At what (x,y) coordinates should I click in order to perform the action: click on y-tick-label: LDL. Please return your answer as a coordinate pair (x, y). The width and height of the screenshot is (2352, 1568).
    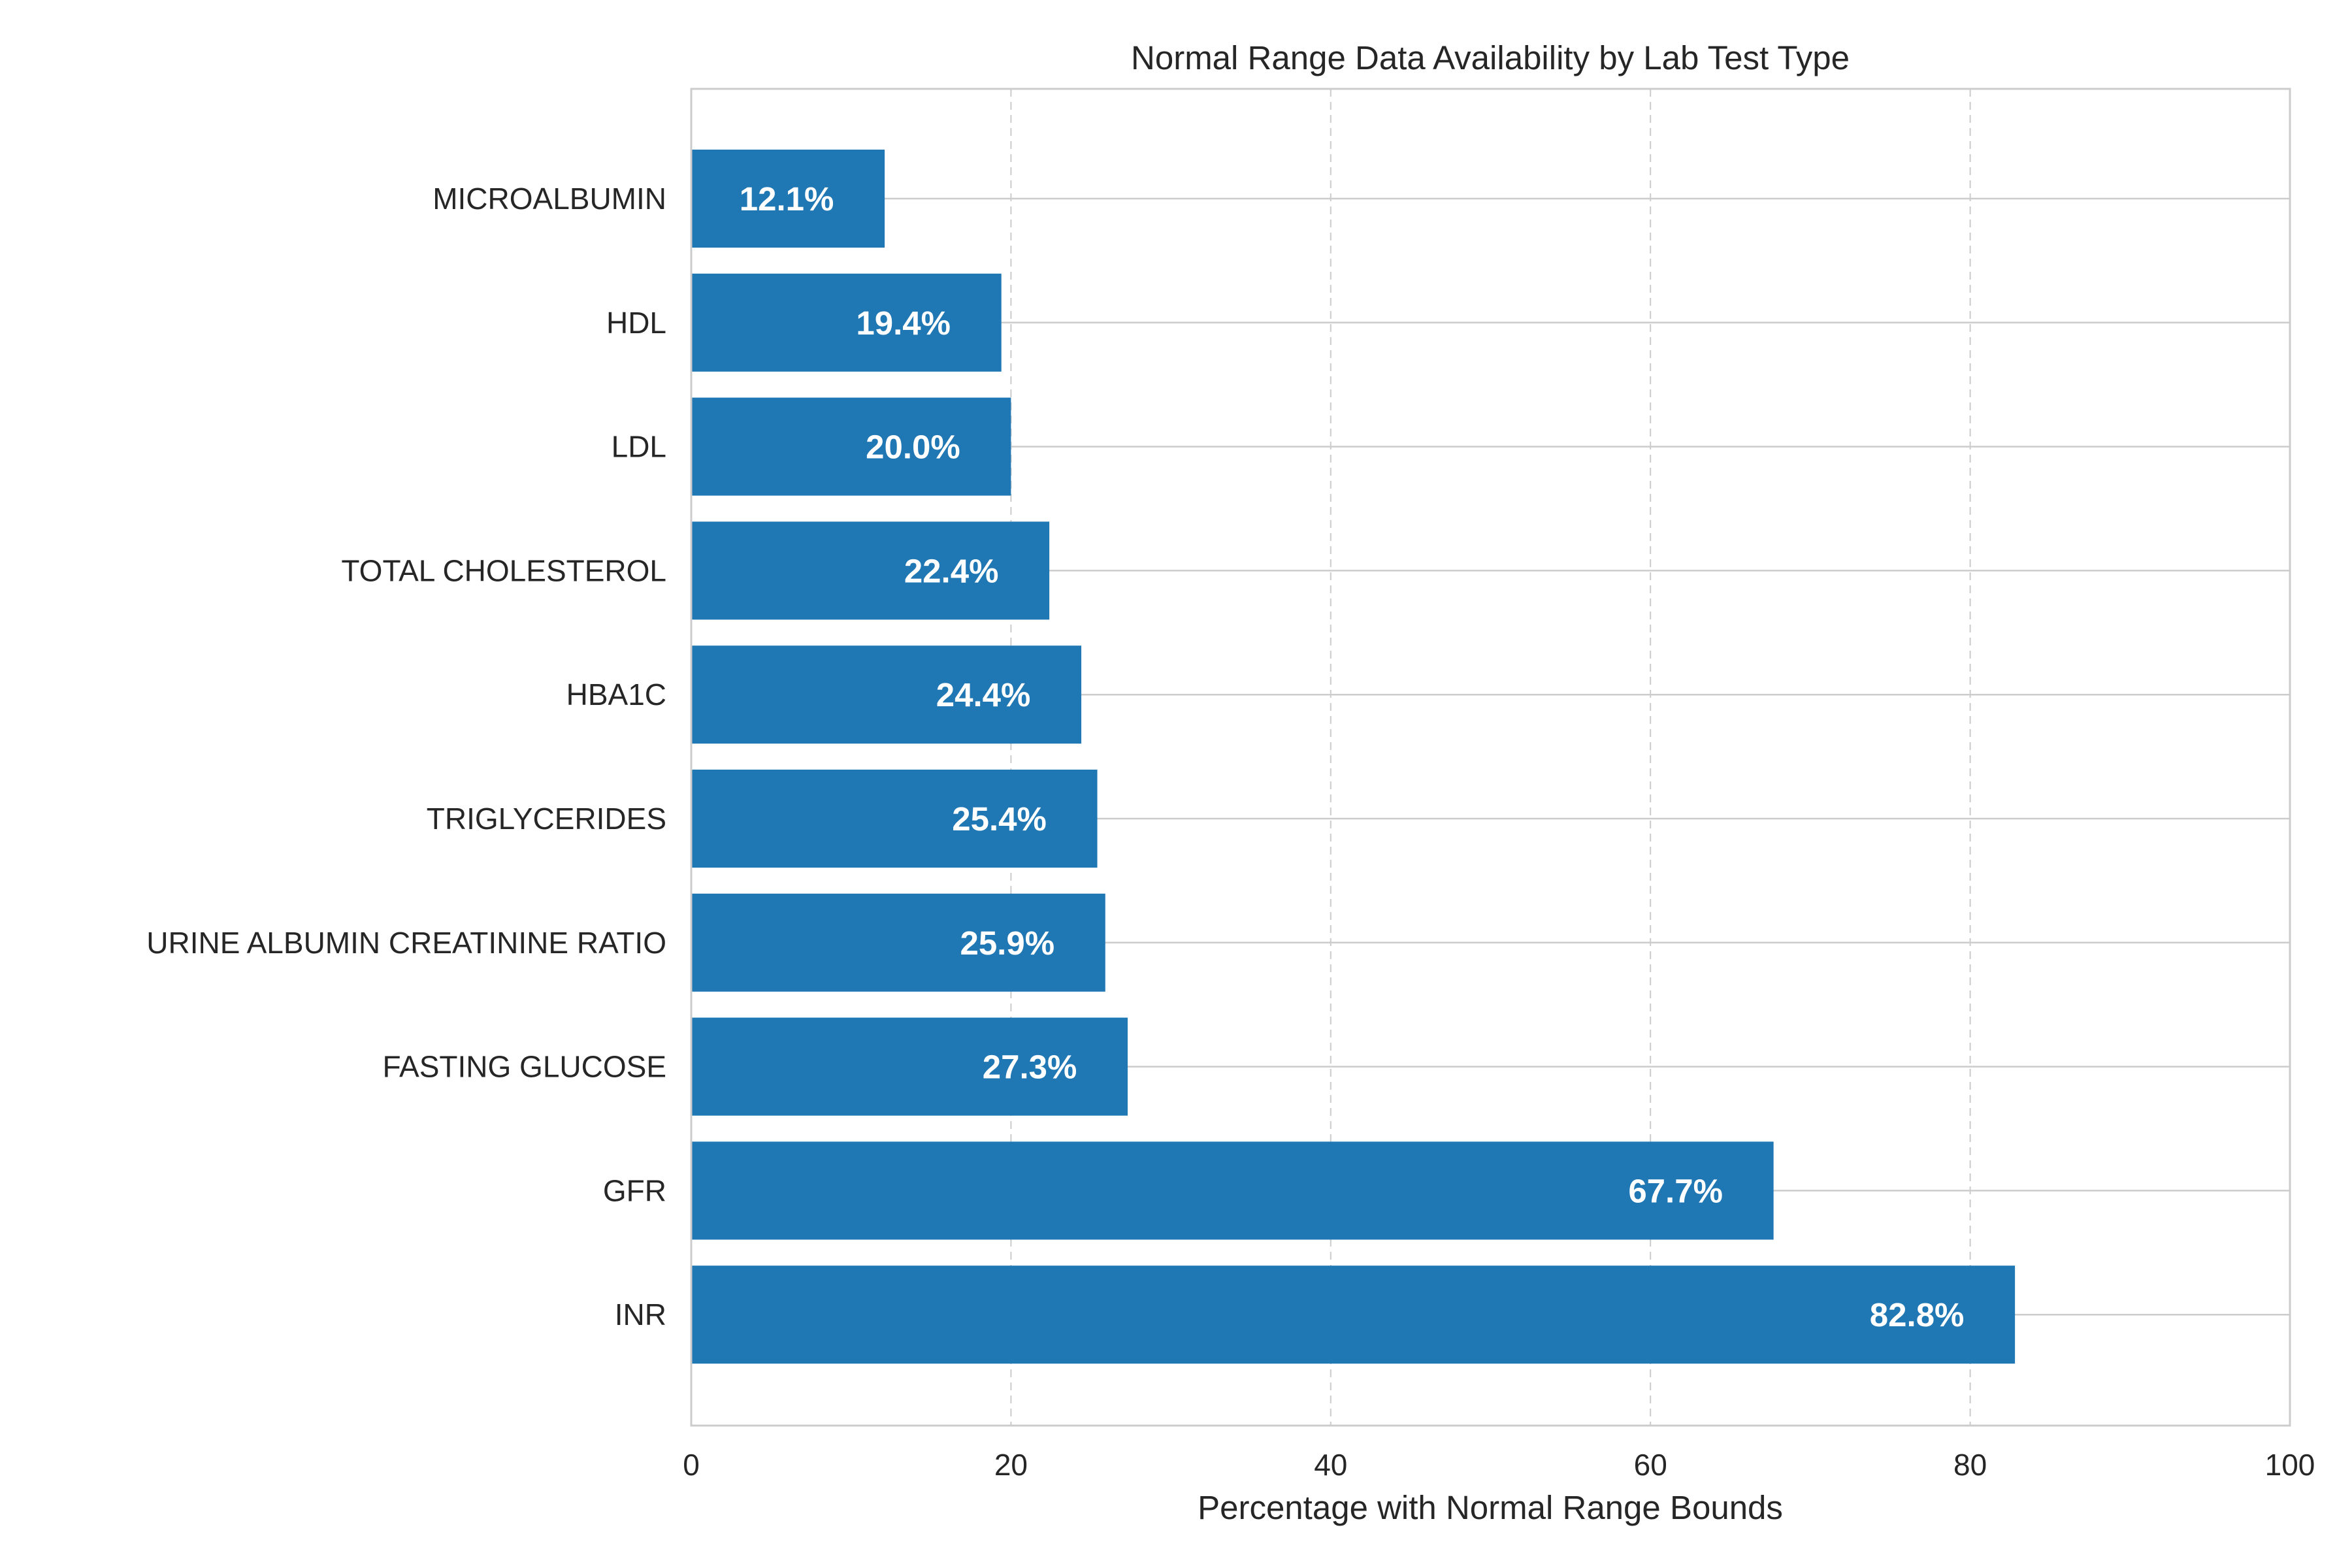
    Looking at the image, I should click on (639, 447).